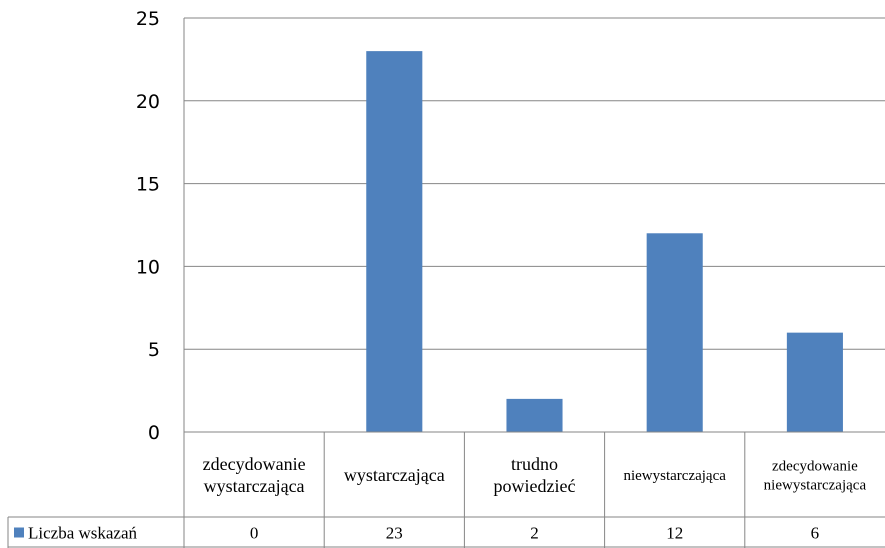 The width and height of the screenshot is (885, 548). I want to click on y-tick-label: 5, so click(154, 350).